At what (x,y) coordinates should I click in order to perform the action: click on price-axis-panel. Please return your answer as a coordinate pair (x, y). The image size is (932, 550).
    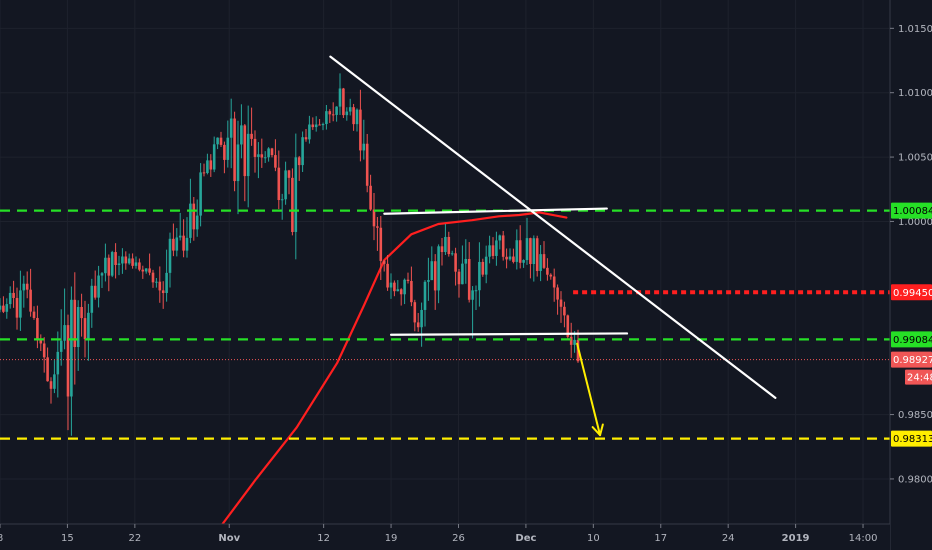
    Looking at the image, I should click on (911, 275).